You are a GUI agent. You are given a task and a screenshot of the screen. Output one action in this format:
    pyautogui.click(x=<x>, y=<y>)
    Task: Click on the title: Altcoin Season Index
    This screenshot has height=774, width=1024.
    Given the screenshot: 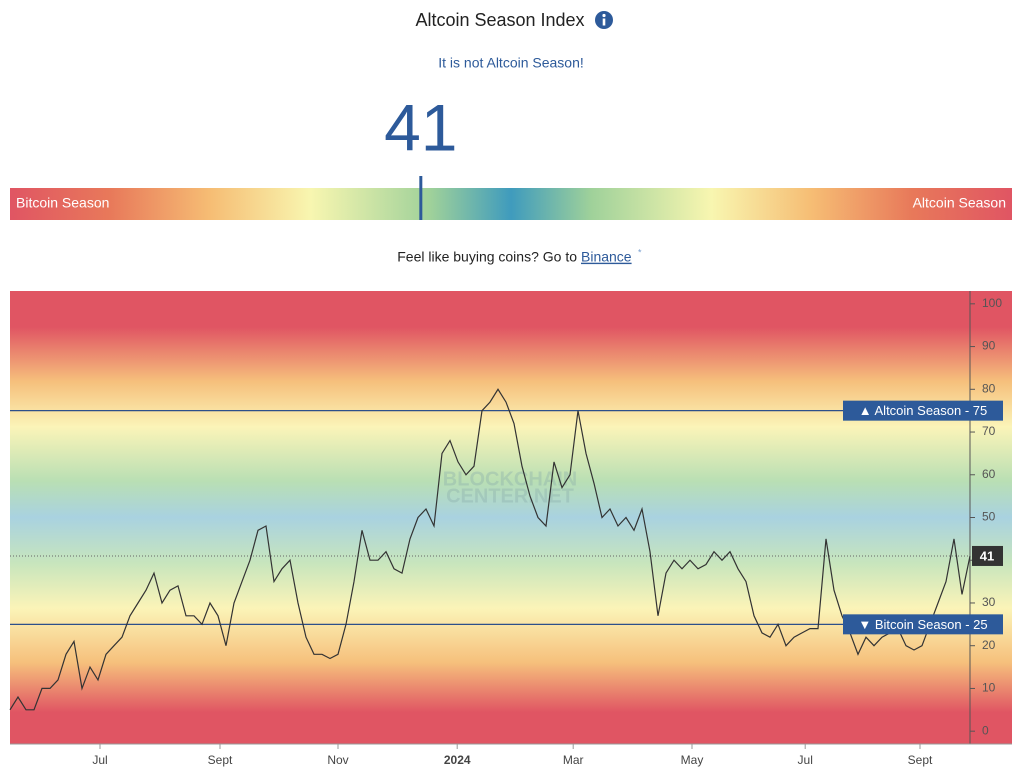 What is the action you would take?
    pyautogui.click(x=499, y=20)
    